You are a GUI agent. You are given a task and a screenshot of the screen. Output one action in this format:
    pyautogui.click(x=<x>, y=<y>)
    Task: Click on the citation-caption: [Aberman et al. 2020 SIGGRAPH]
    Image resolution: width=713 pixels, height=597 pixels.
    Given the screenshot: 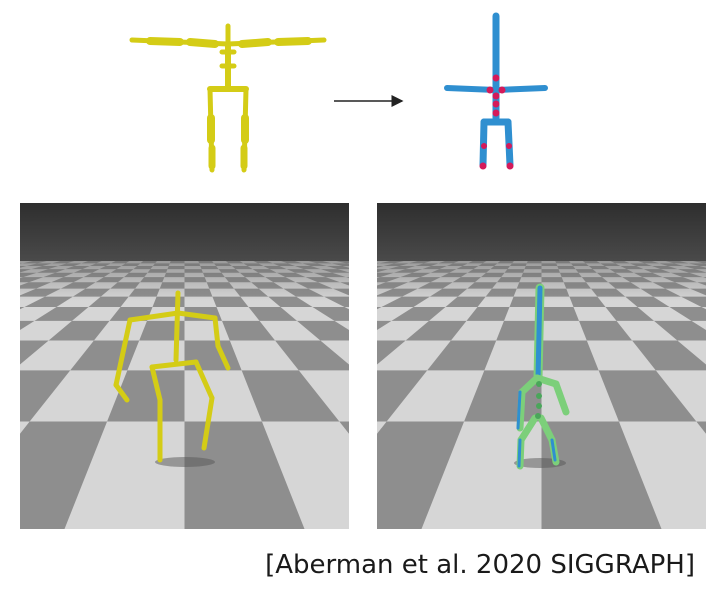 What is the action you would take?
    pyautogui.click(x=480, y=565)
    